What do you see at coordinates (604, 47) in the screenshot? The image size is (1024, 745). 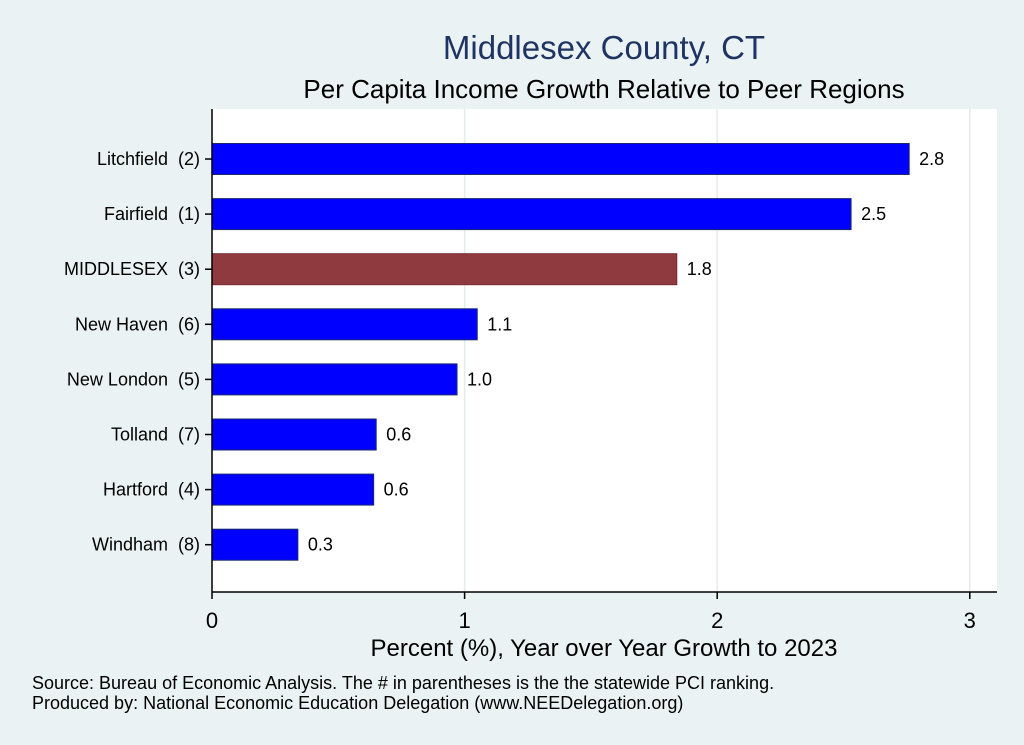 I see `chart-title: Middlesex County, CT` at bounding box center [604, 47].